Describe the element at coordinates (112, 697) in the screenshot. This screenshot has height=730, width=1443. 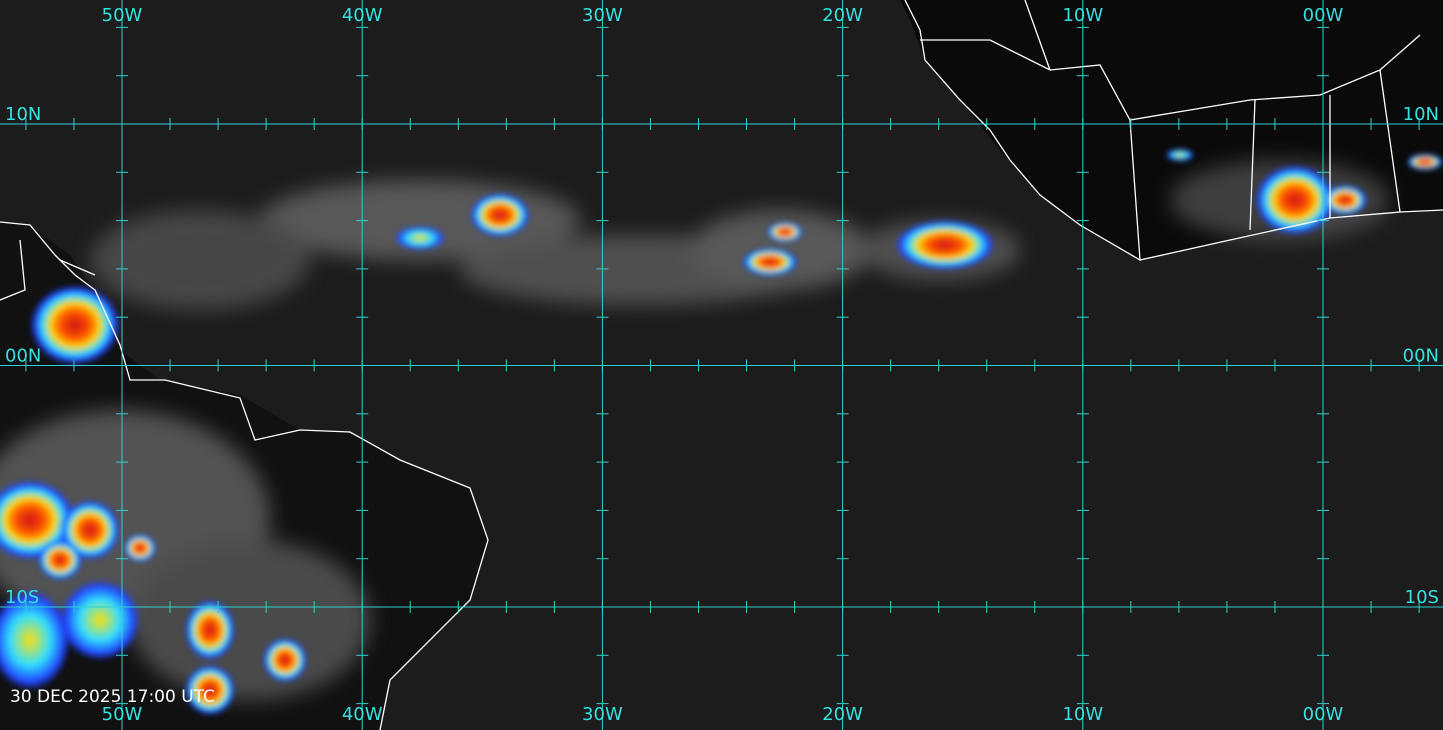
I see `timestamp: 30 DEC 2025 17:00 UTC` at that location.